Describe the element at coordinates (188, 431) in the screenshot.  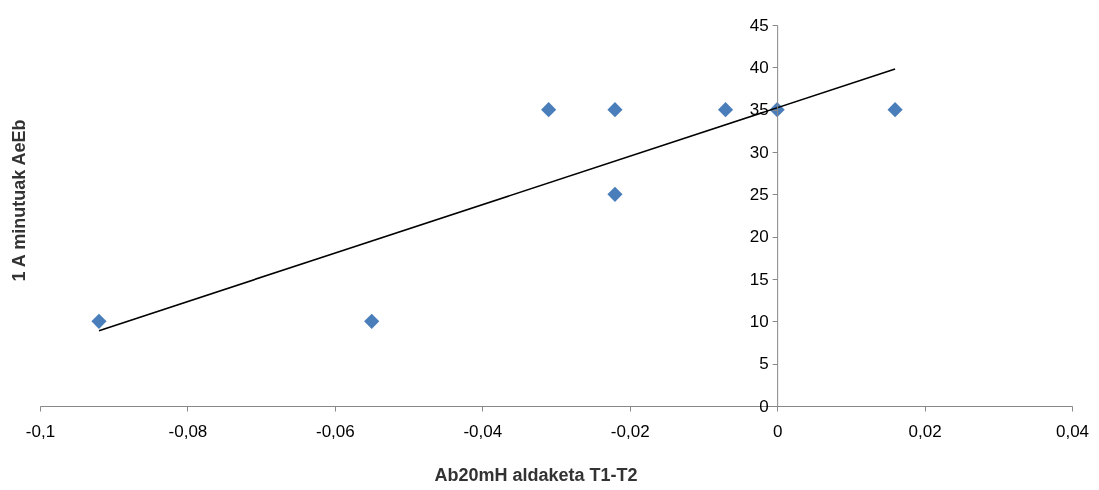
I see `x-tick-label: -0,08` at that location.